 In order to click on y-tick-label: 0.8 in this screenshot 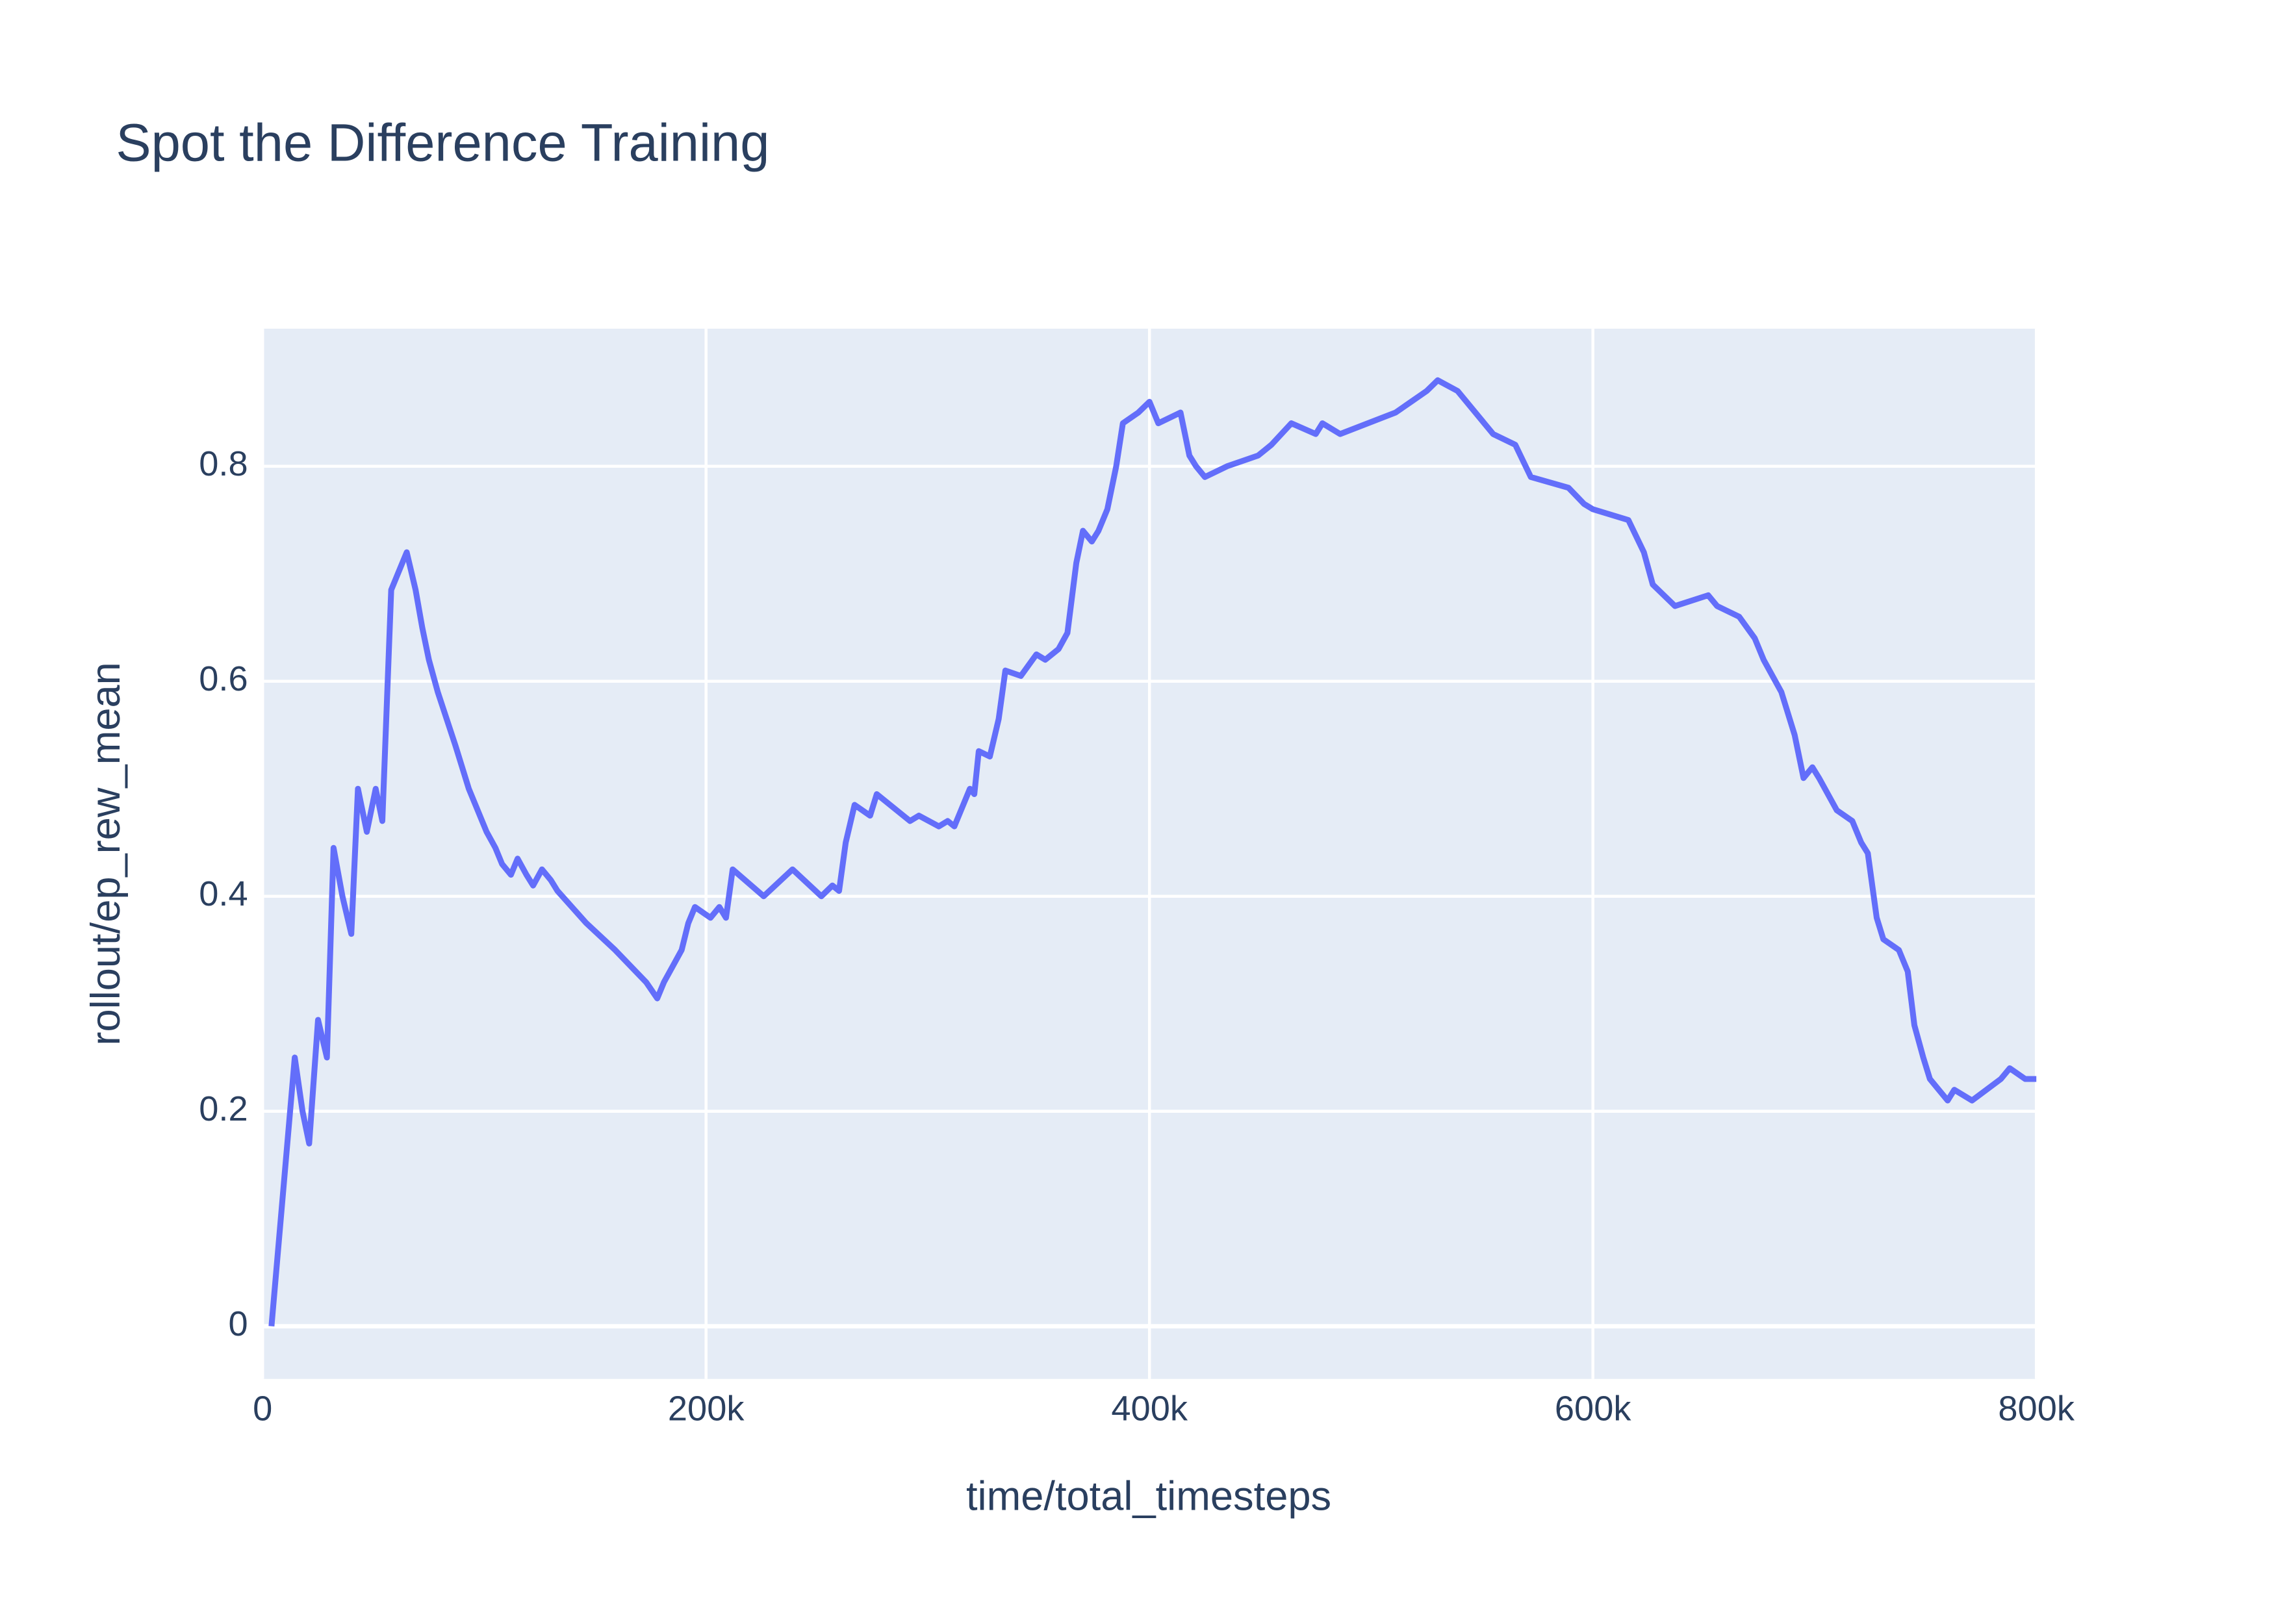, I will do `click(223, 463)`.